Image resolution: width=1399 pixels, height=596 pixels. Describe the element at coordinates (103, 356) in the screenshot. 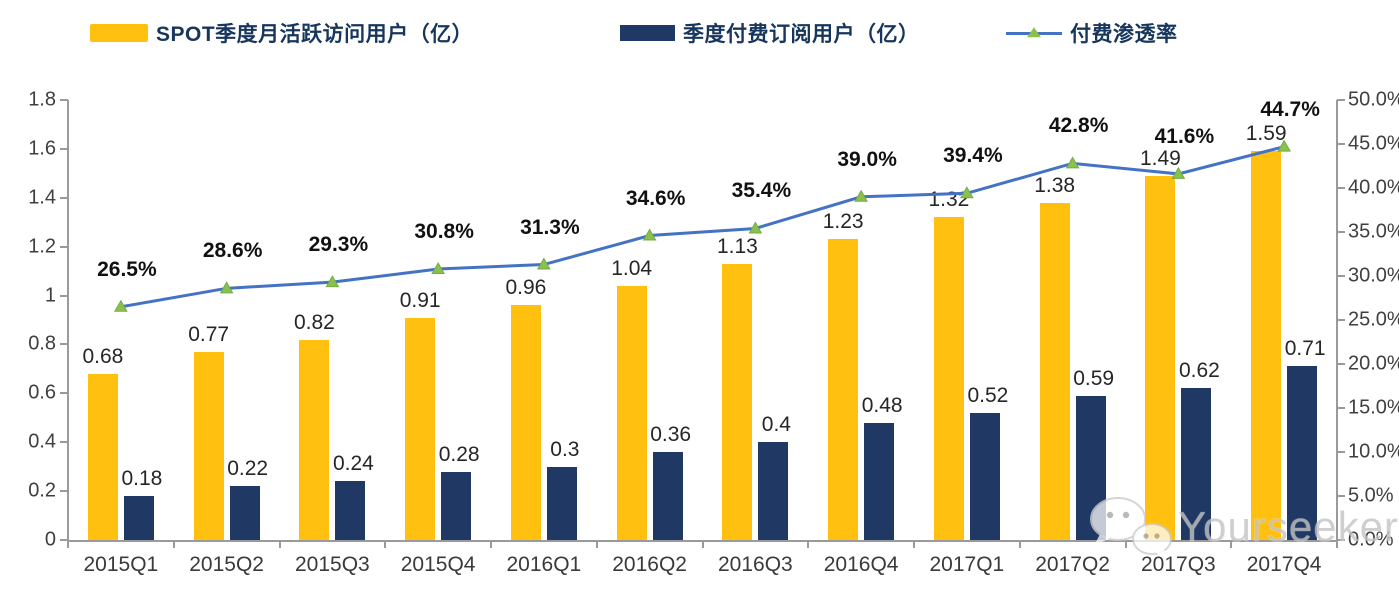

I see `mau-value-label: 0.68` at that location.